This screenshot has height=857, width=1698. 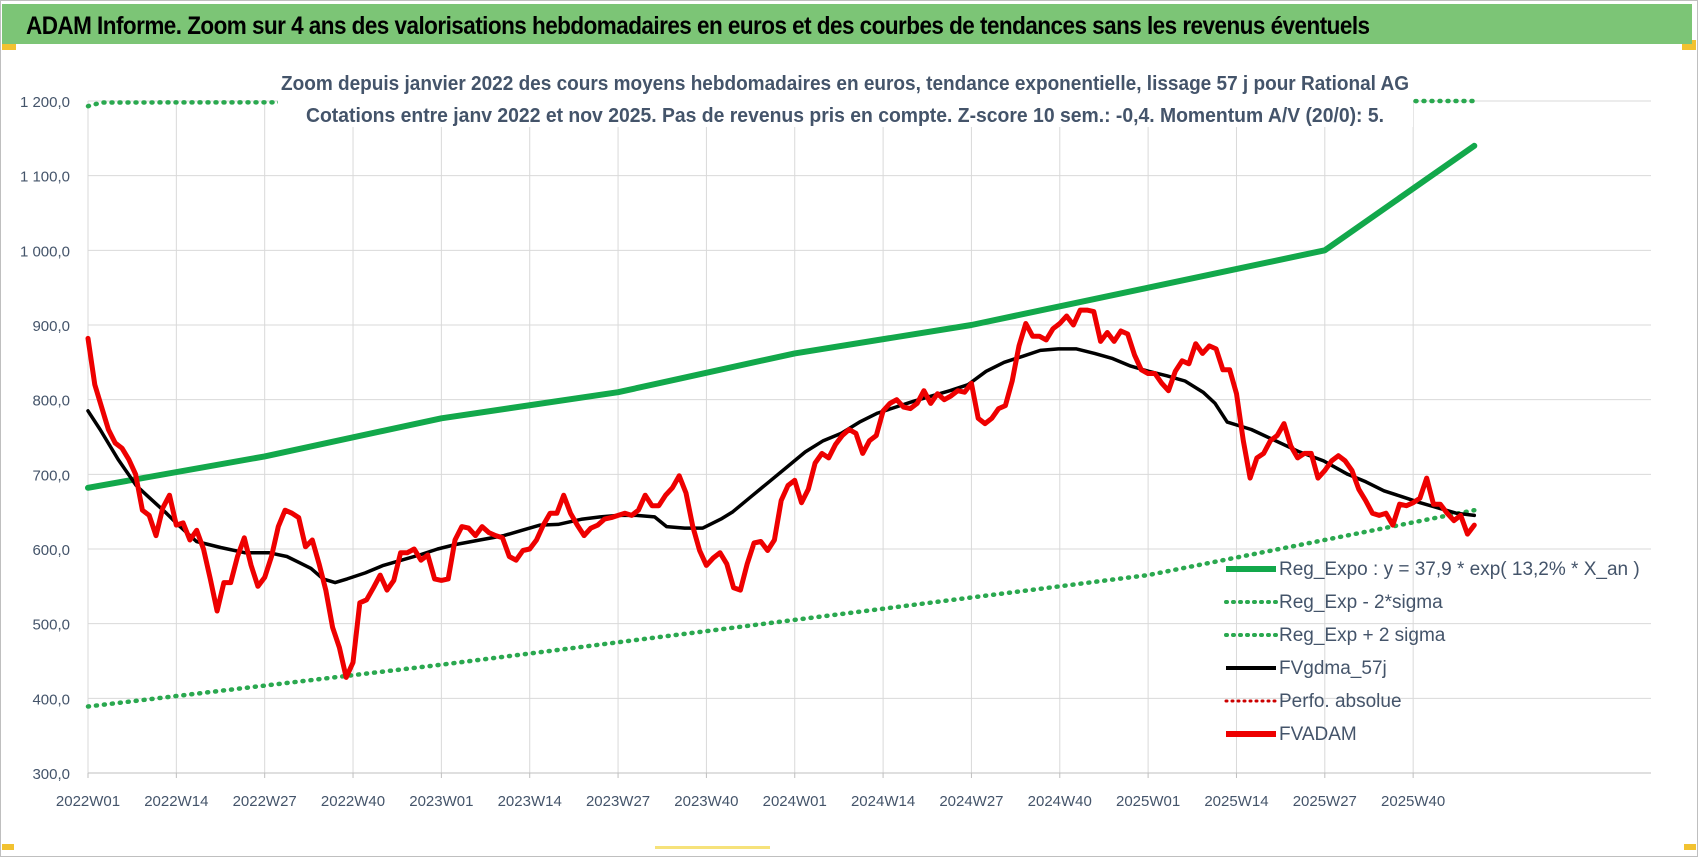 I want to click on x-tick-label: 2025W01, so click(x=1148, y=801).